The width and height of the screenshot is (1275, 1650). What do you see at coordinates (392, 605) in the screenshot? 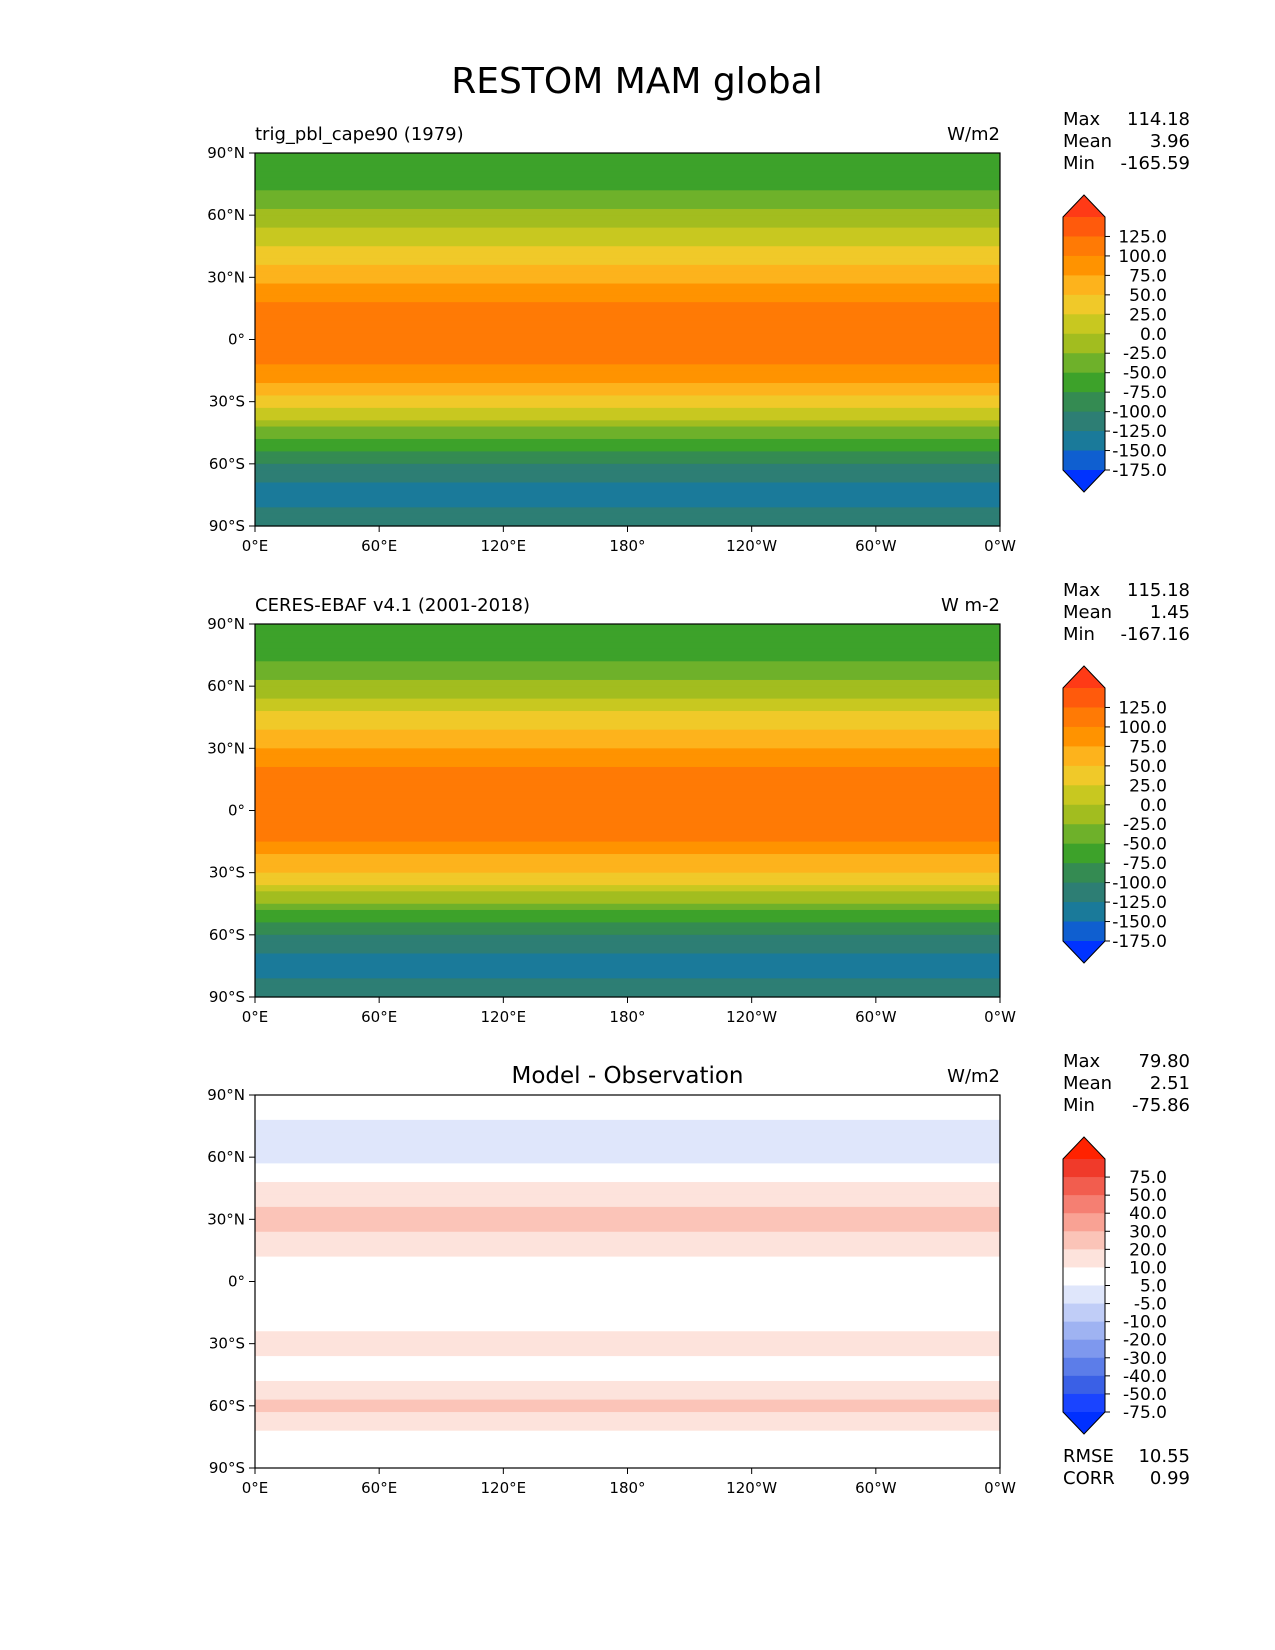
I see `panel-title: CERES-EBAF v4.1 (2001-2018)` at bounding box center [392, 605].